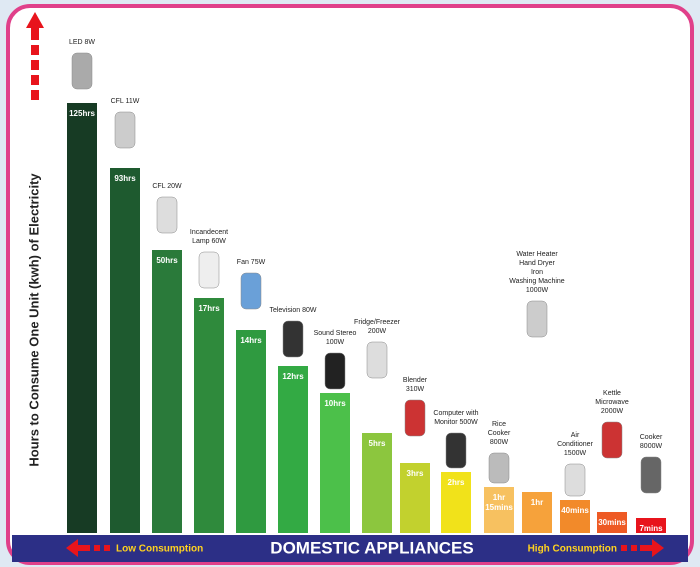 The height and width of the screenshot is (567, 700). I want to click on appliance-label: Sound Stereo, so click(335, 333).